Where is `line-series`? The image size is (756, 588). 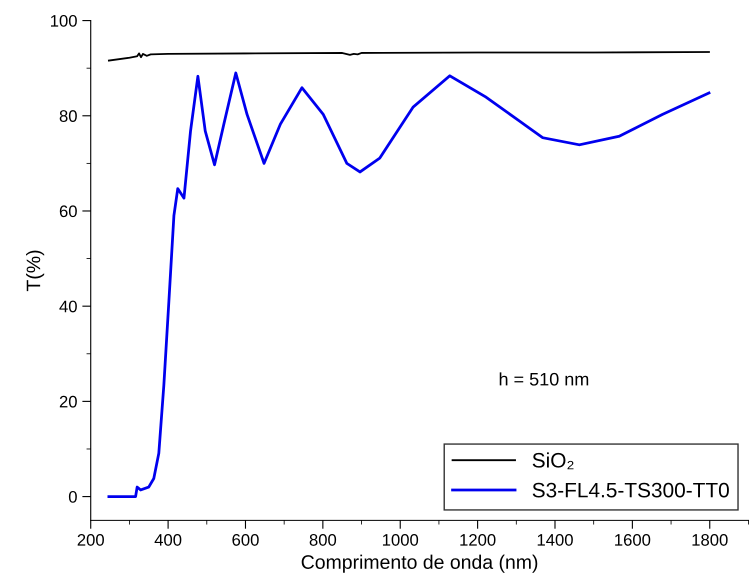 line-series is located at coordinates (409, 56).